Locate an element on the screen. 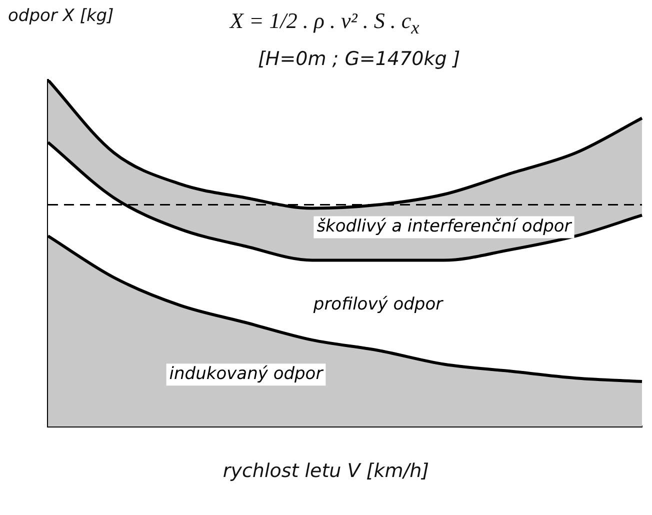 This screenshot has height=515, width=652. series-label: indukovaný odpor is located at coordinates (246, 374).